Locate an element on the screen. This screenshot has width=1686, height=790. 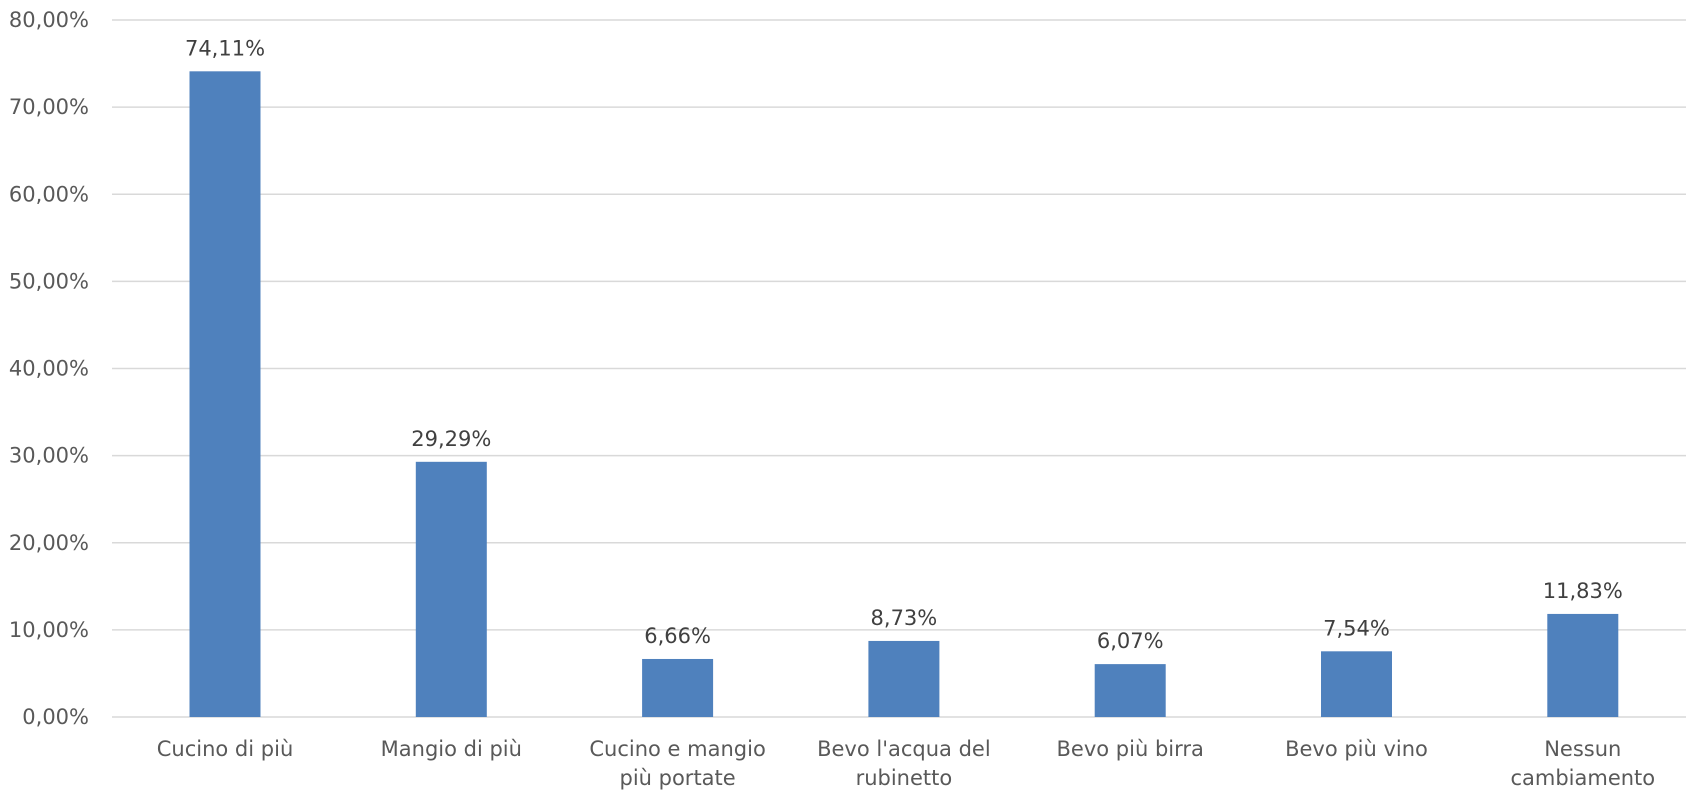
y-tick-label: 0,00% is located at coordinates (55, 717).